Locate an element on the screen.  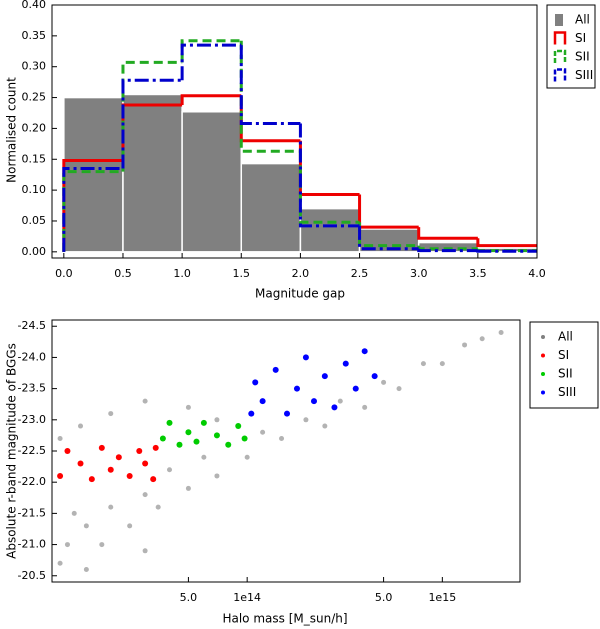
y-axis-label: Normalised count is located at coordinates (12, 130).